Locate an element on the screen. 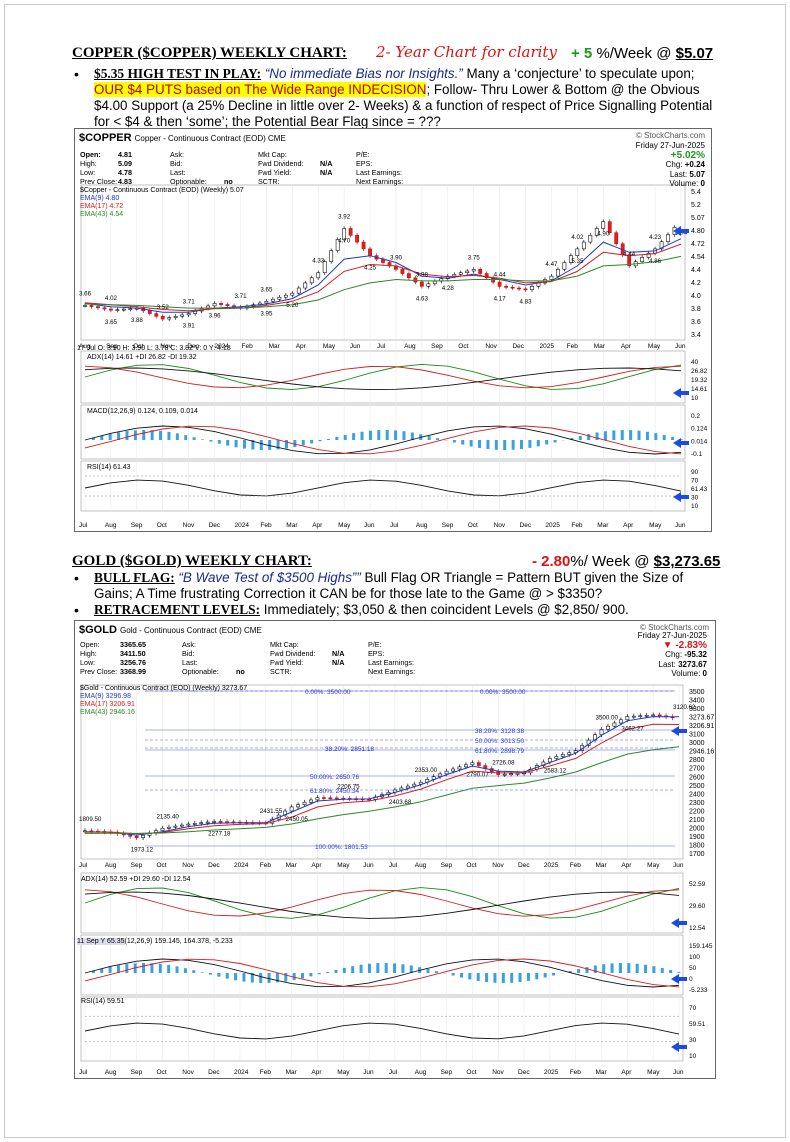 The width and height of the screenshot is (790, 1142). price-annotation: 3120.62 is located at coordinates (684, 707).